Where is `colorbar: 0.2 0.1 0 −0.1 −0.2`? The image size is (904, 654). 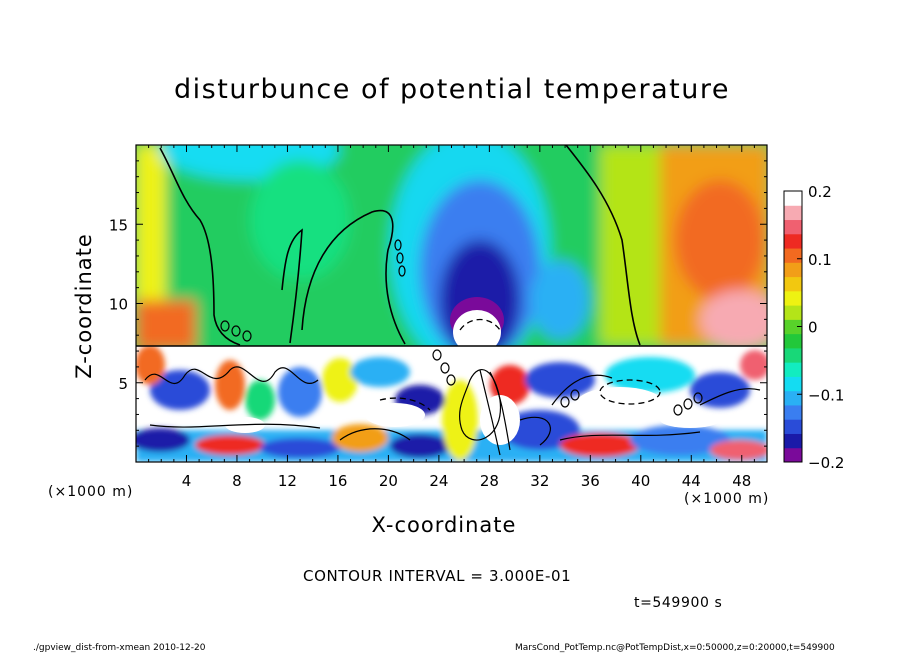
colorbar: 0.2 0.1 0 −0.1 −0.2 is located at coordinates (813, 327).